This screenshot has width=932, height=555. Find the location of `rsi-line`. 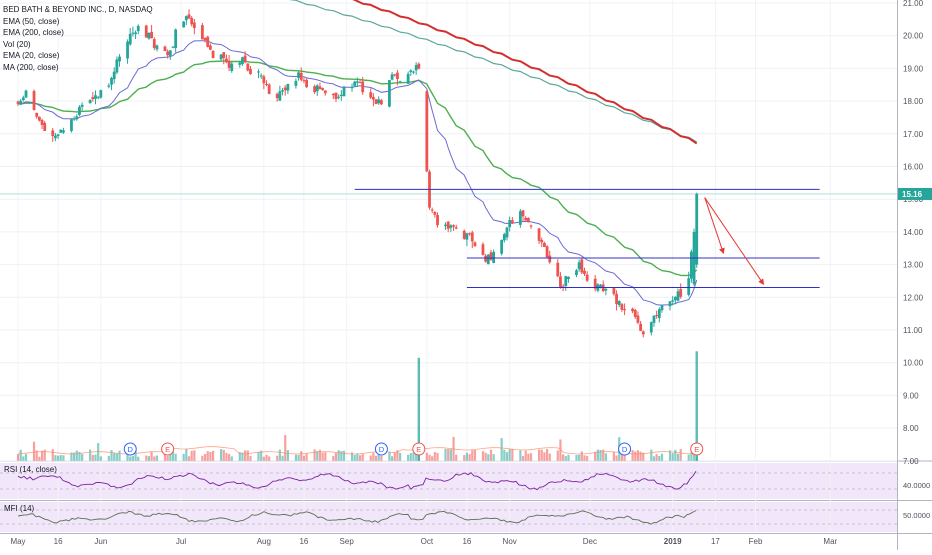

rsi-line is located at coordinates (357, 480).